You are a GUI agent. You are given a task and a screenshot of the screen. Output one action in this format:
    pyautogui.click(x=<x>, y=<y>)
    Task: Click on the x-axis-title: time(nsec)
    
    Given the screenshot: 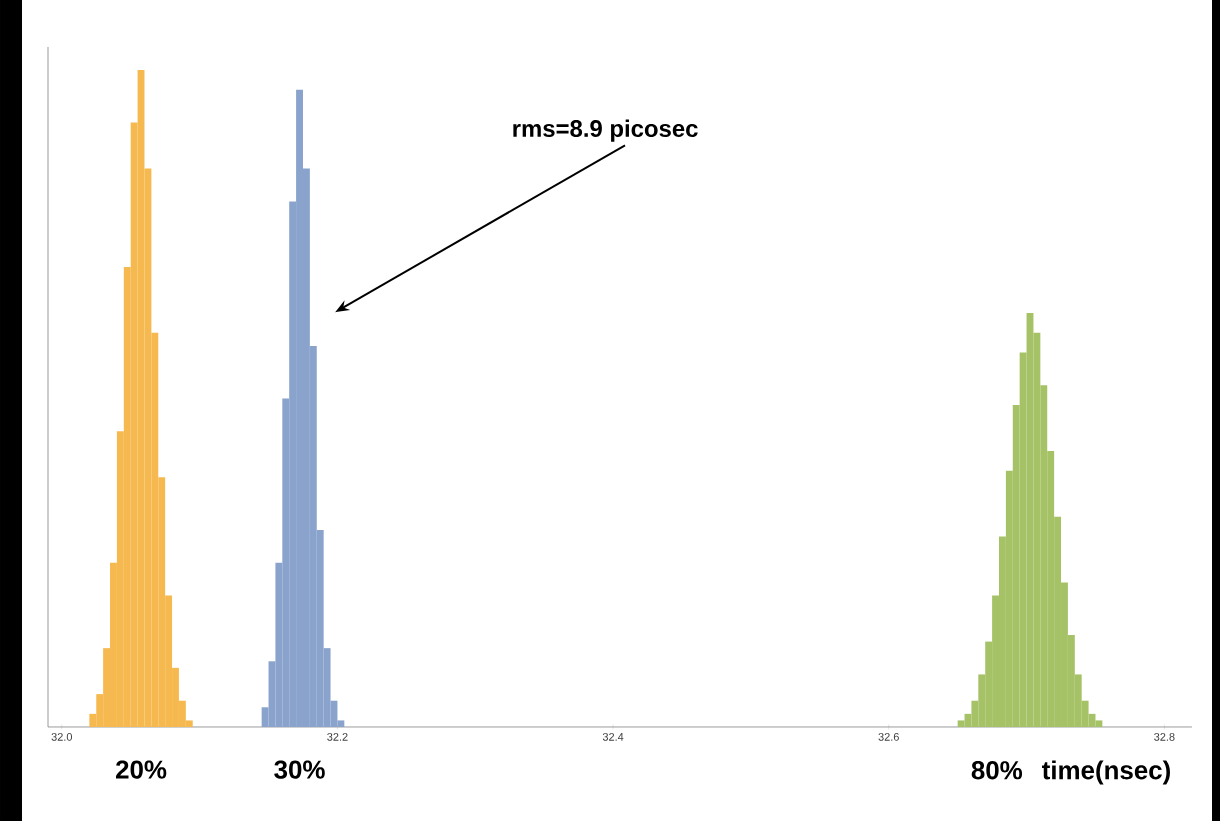 What is the action you would take?
    pyautogui.click(x=1106, y=772)
    